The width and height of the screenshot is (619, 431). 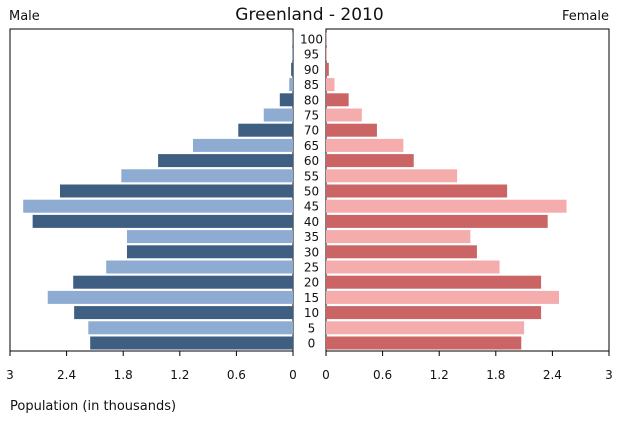 I want to click on age-label-75: 75, so click(x=311, y=116).